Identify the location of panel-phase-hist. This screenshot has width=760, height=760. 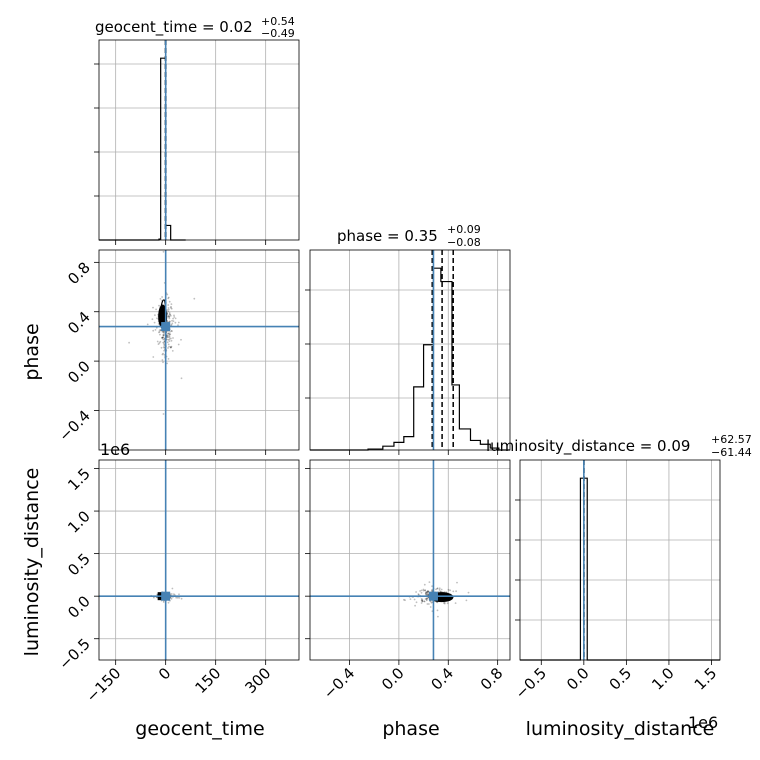
(408, 352).